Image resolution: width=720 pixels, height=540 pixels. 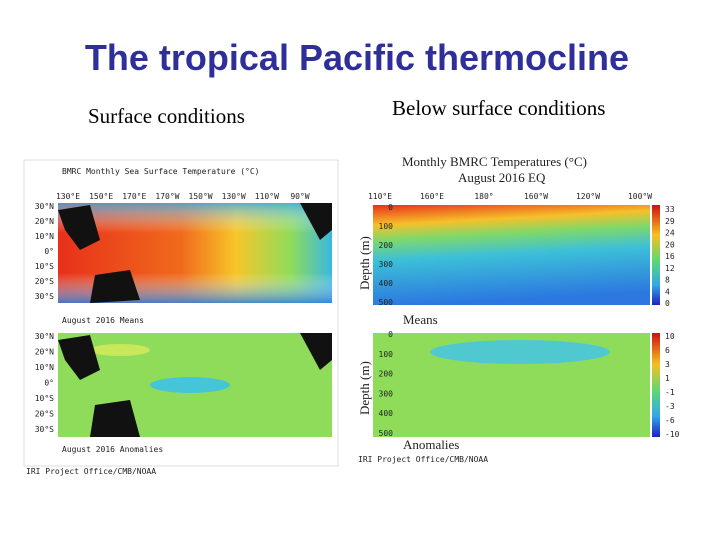 What do you see at coordinates (588, 196) in the screenshot?
I see `lon-label: 120°W` at bounding box center [588, 196].